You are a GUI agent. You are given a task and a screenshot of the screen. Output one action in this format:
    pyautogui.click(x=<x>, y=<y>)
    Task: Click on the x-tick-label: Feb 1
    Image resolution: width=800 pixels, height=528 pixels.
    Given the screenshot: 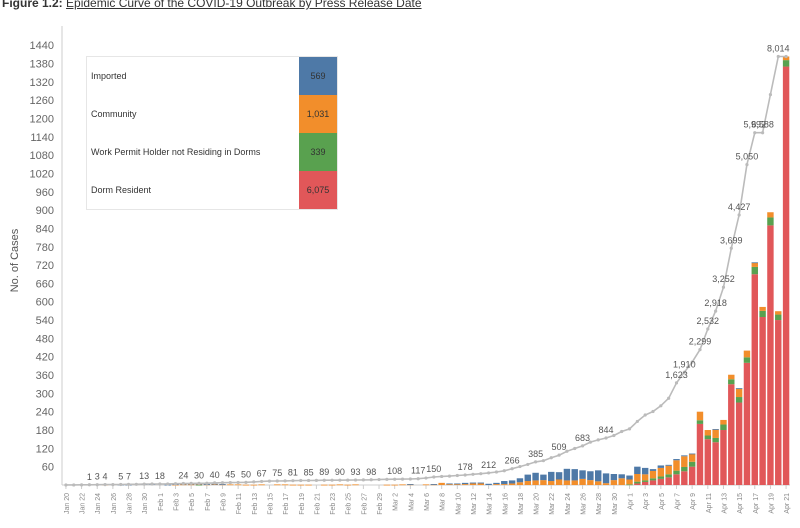 What is the action you would take?
    pyautogui.click(x=161, y=502)
    